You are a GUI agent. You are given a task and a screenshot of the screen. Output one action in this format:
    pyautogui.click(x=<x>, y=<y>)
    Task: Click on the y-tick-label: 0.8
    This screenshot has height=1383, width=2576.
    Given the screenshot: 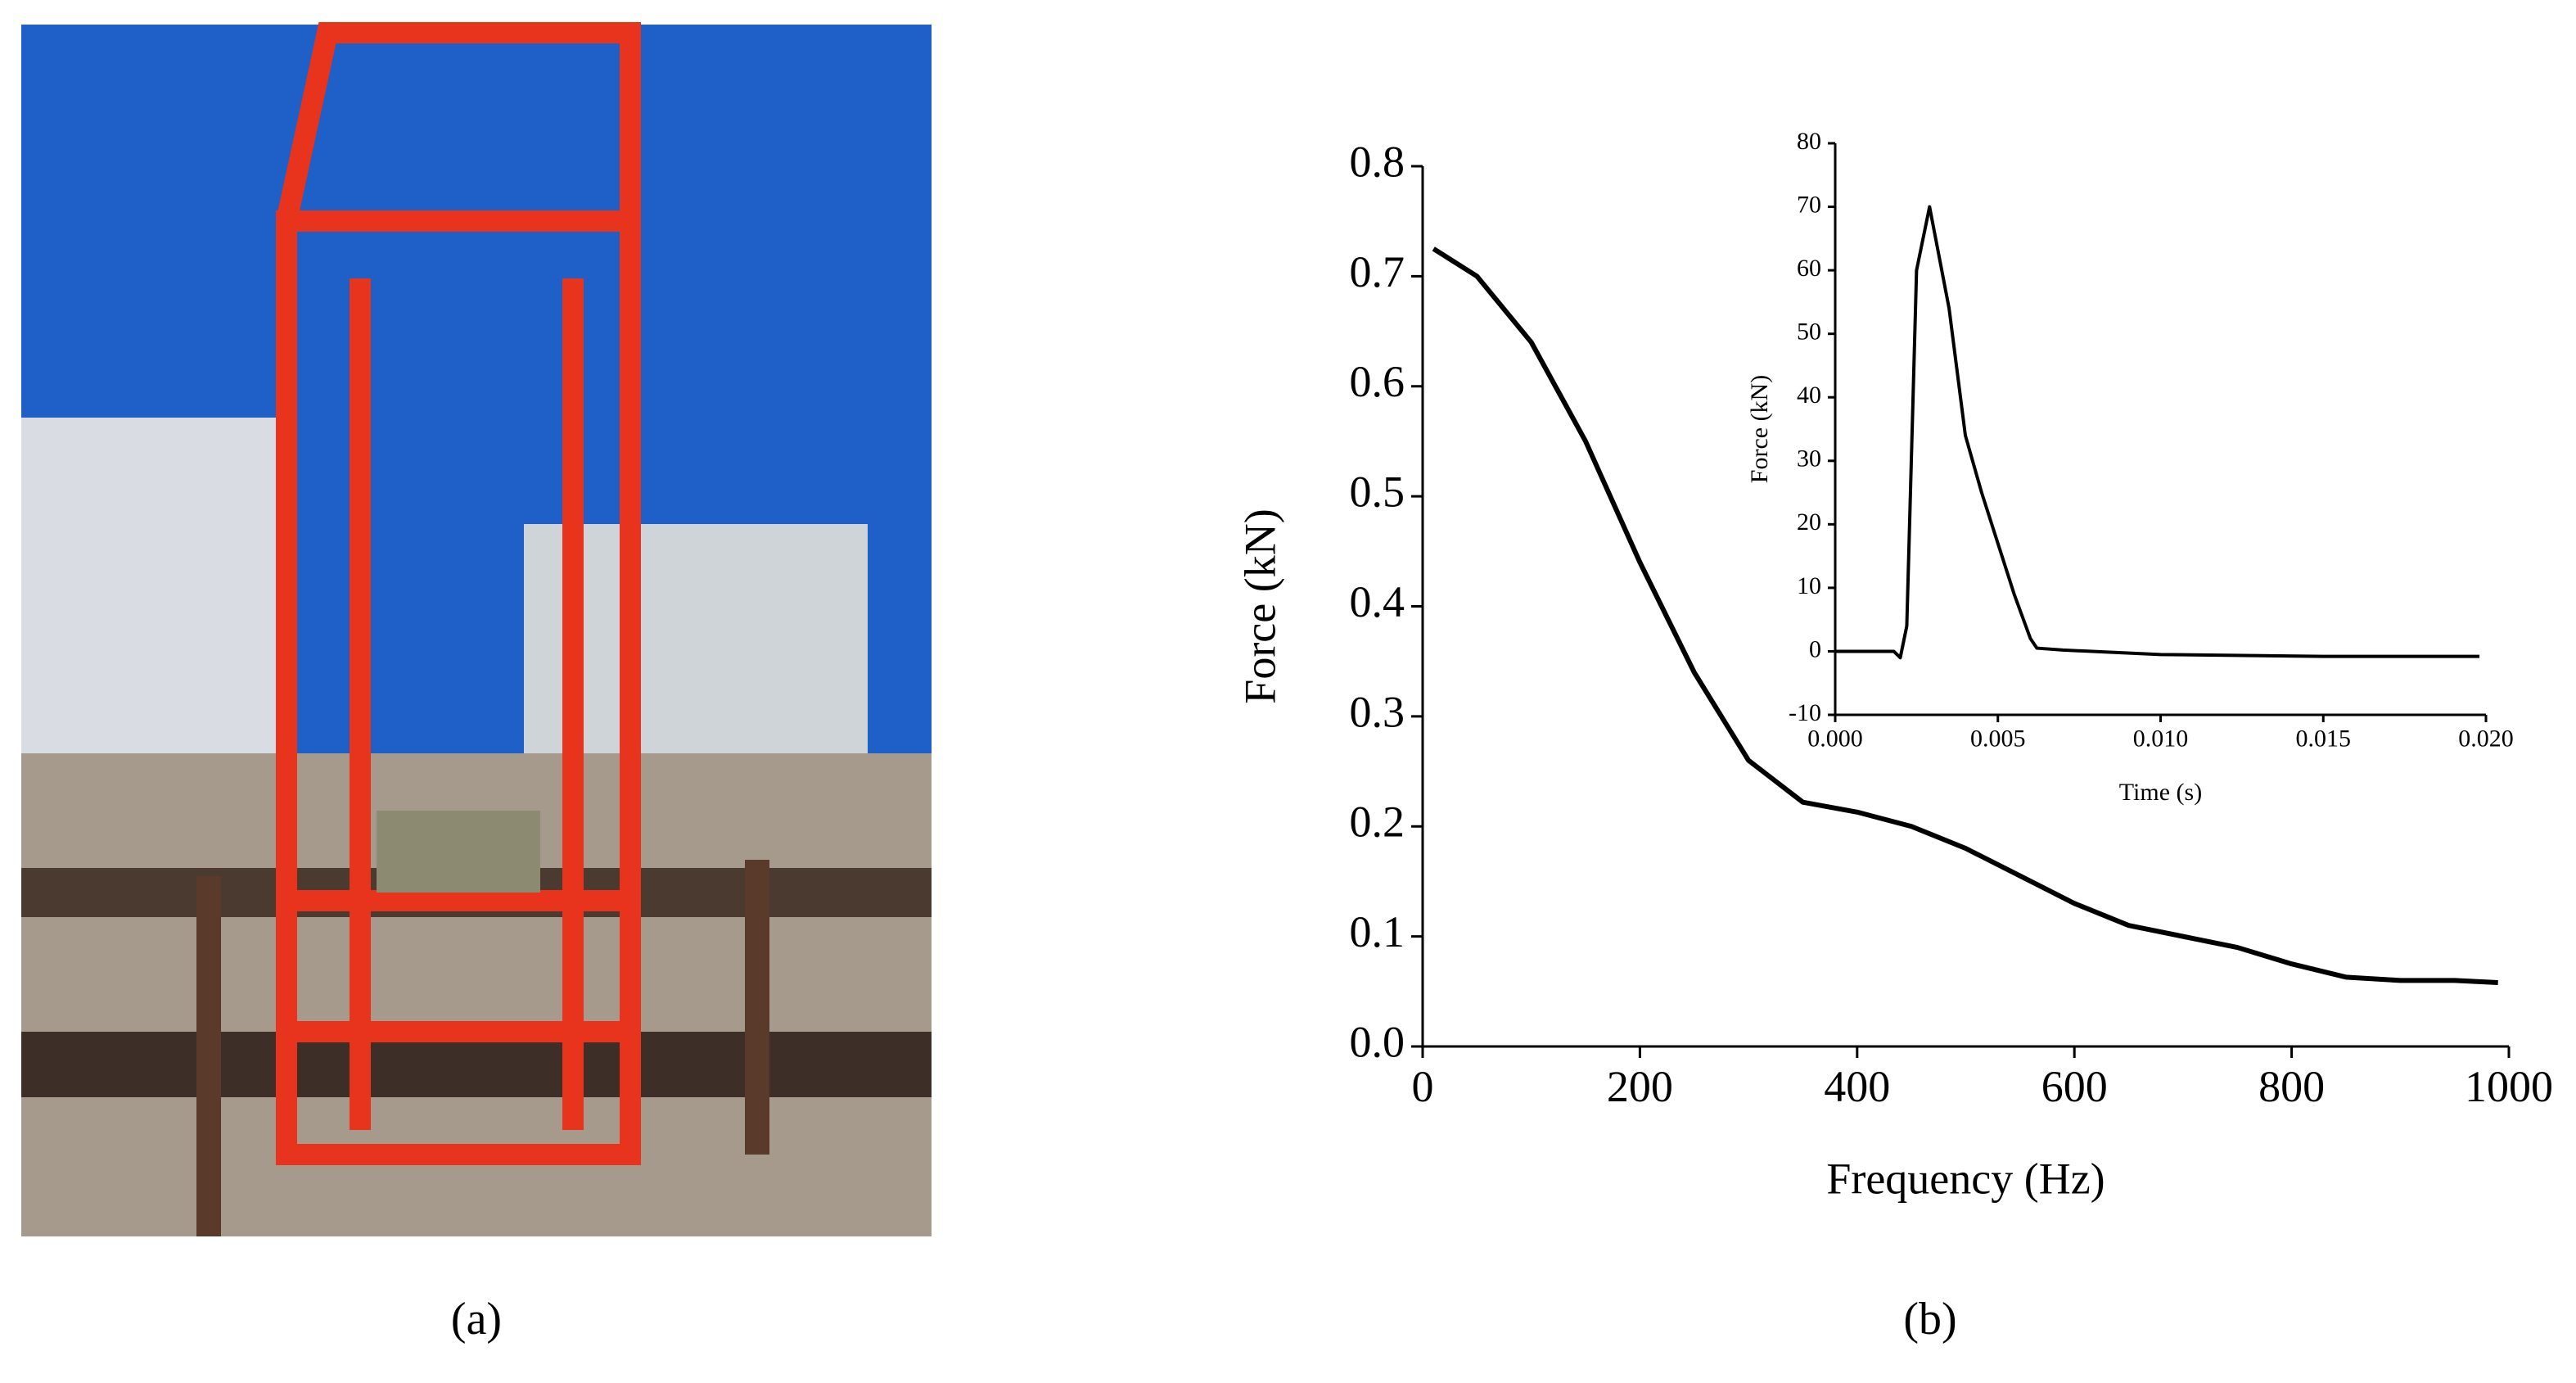 What is the action you would take?
    pyautogui.click(x=1377, y=161)
    